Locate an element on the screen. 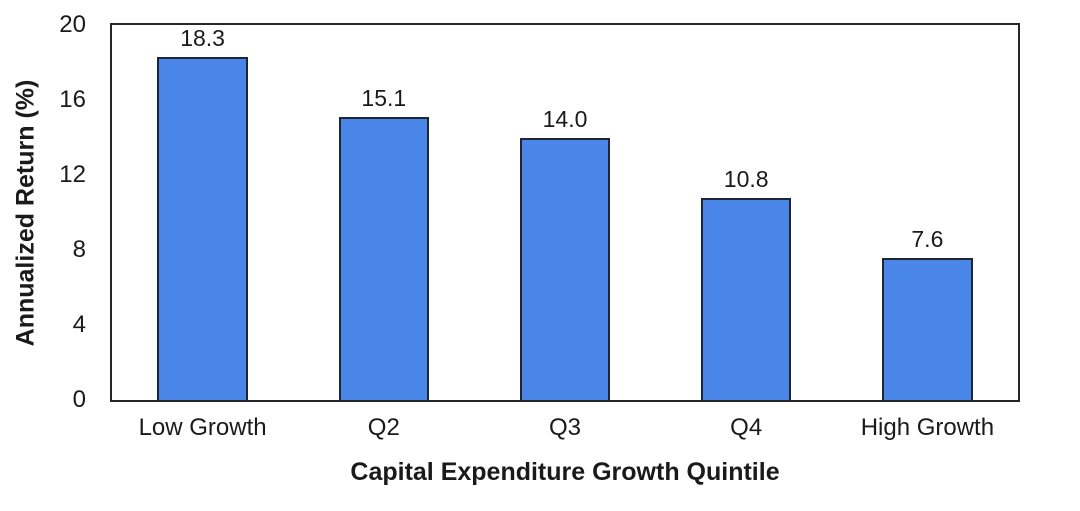 This screenshot has height=511, width=1080. x-tick-label: High Growth is located at coordinates (927, 427).